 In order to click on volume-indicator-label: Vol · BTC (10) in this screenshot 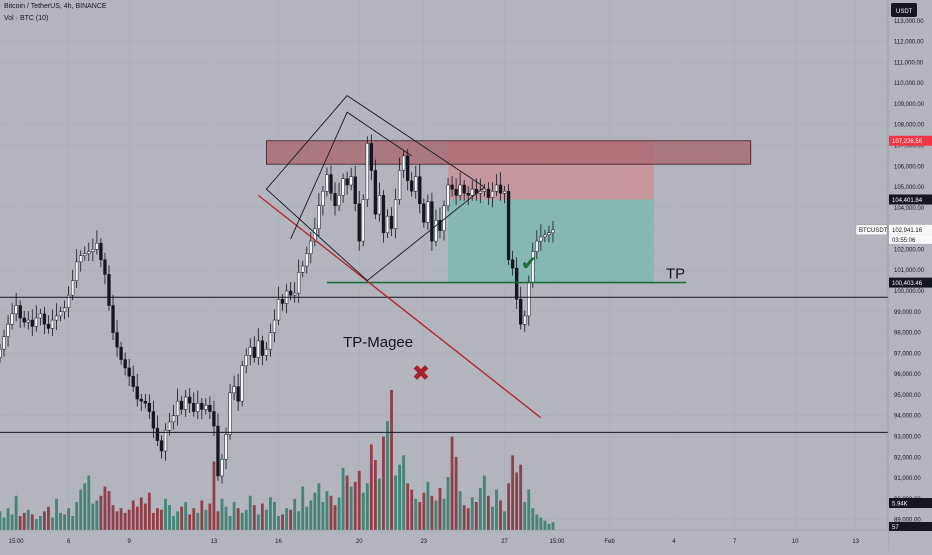, I will do `click(26, 18)`.